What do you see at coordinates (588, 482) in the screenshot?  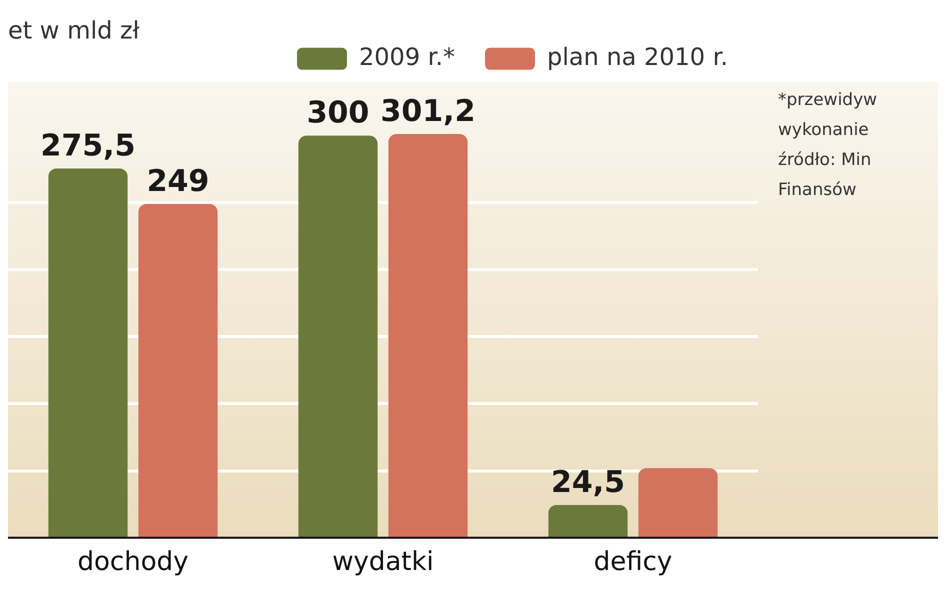 I see `data-label: 24,5` at bounding box center [588, 482].